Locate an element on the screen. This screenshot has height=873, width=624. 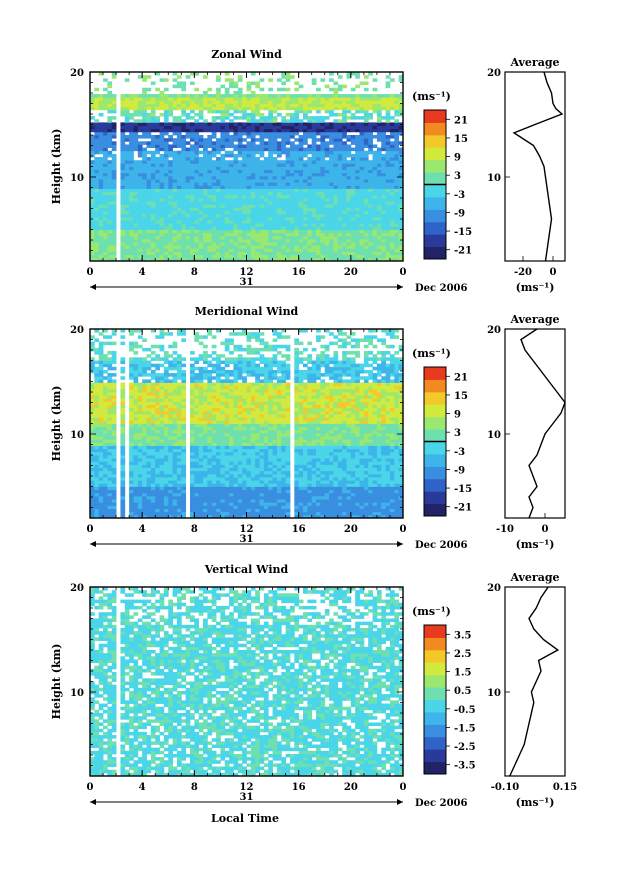
chart-title: Zonal Wind is located at coordinates (246, 54).